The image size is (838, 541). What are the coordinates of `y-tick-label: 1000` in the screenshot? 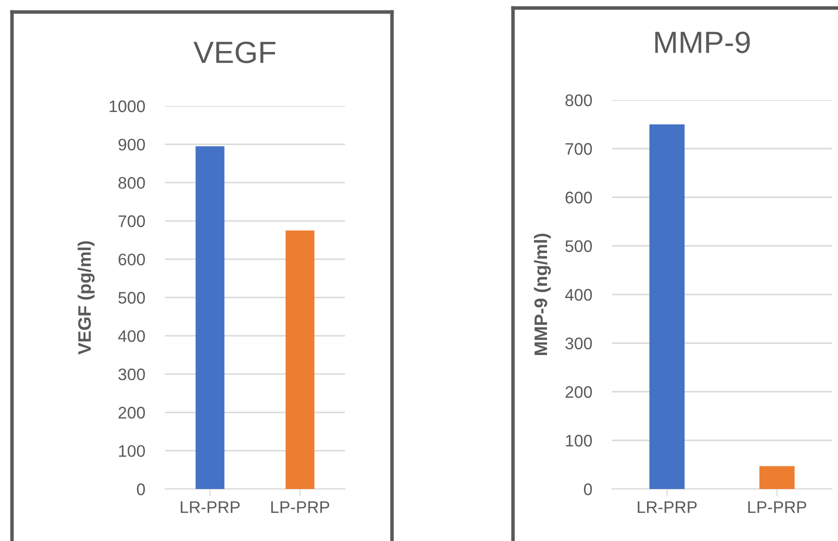 It's located at (127, 106).